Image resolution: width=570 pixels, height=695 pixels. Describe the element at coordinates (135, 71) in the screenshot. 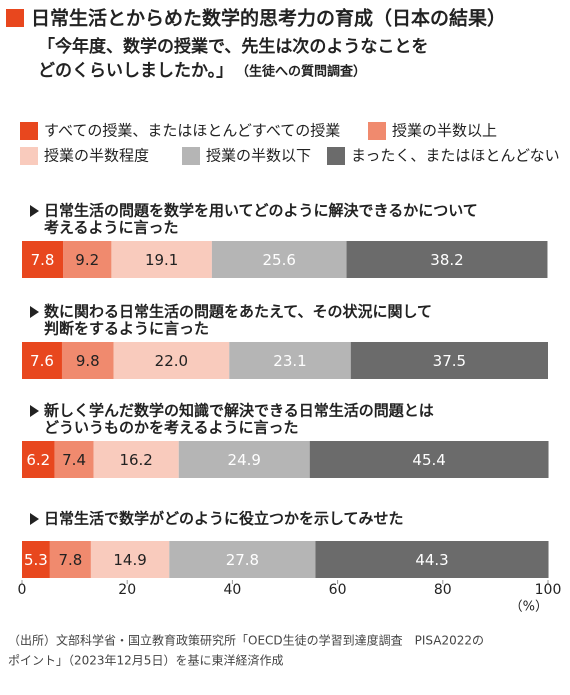

I see `subtitle: どのくらいしましたか。」` at that location.